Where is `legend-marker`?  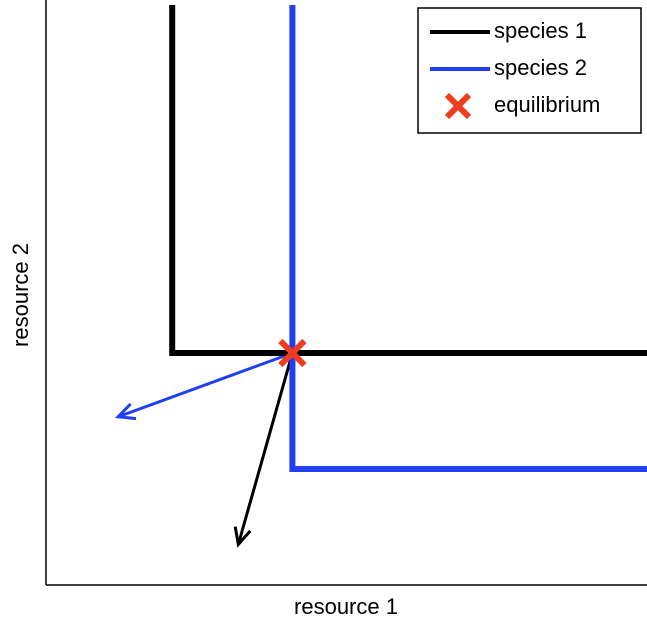 legend-marker is located at coordinates (458, 106).